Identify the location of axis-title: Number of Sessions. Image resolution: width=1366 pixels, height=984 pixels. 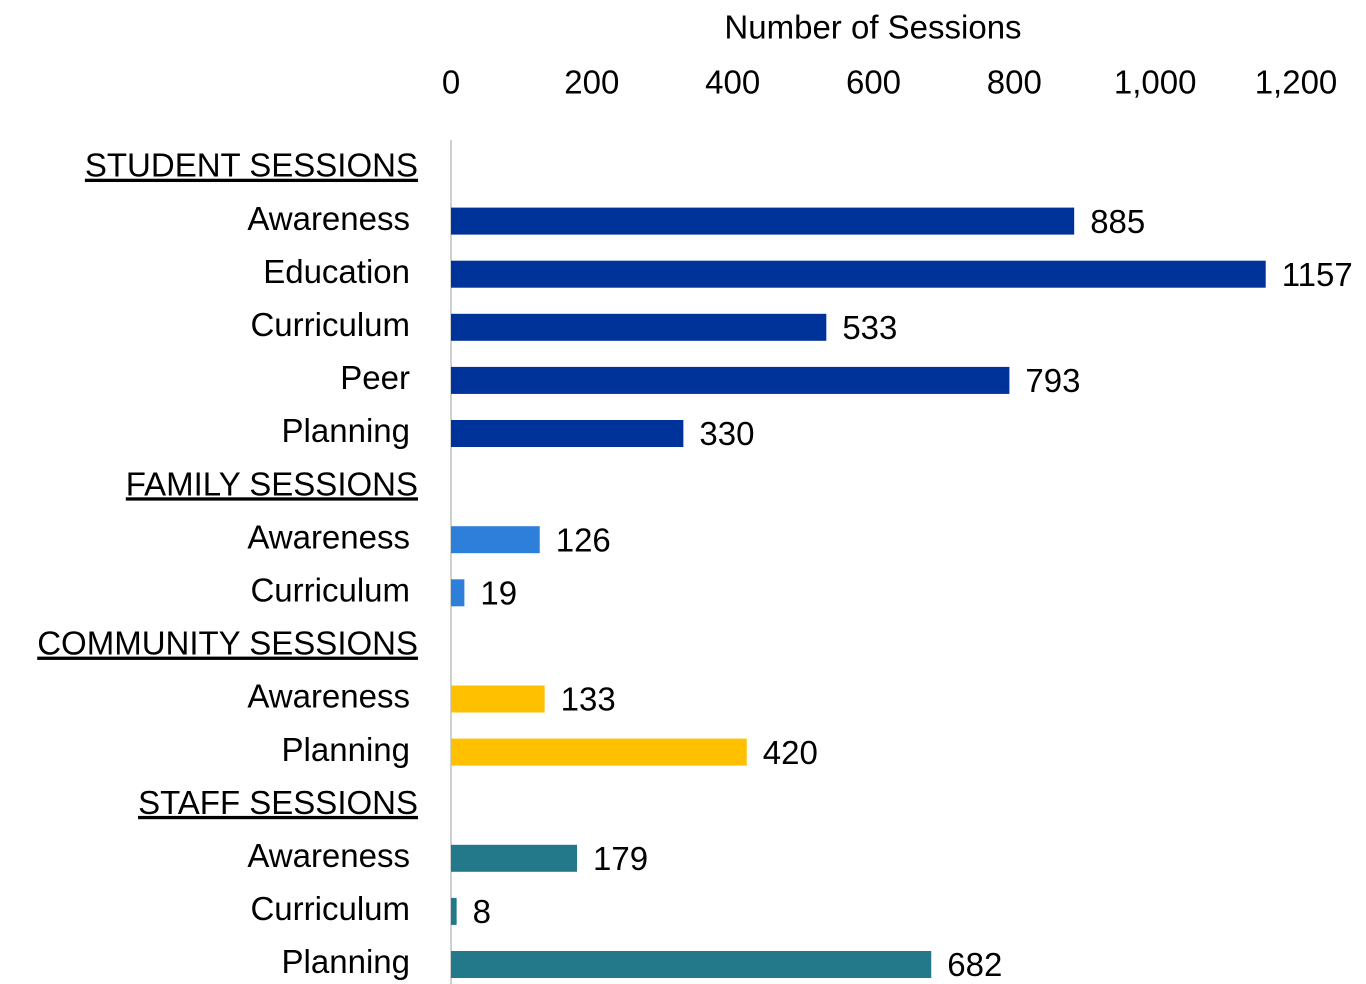
(872, 27).